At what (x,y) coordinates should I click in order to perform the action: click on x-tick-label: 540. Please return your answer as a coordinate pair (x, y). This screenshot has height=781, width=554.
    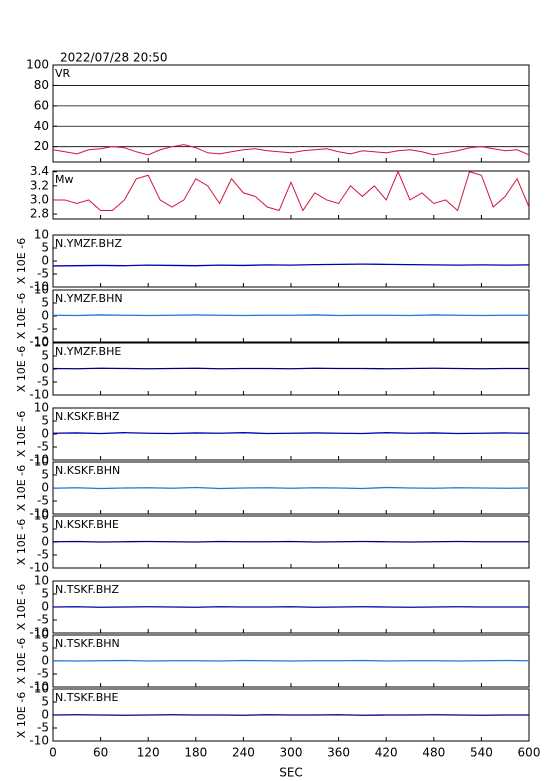
    Looking at the image, I should click on (481, 753).